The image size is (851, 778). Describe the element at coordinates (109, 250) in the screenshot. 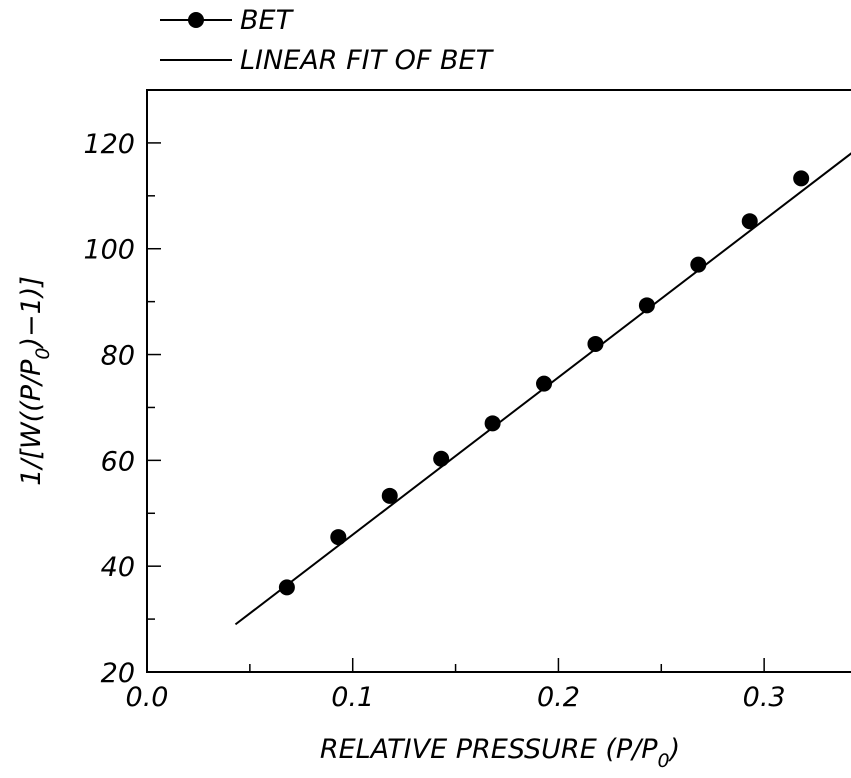

I see `y-tick-label: 100` at that location.